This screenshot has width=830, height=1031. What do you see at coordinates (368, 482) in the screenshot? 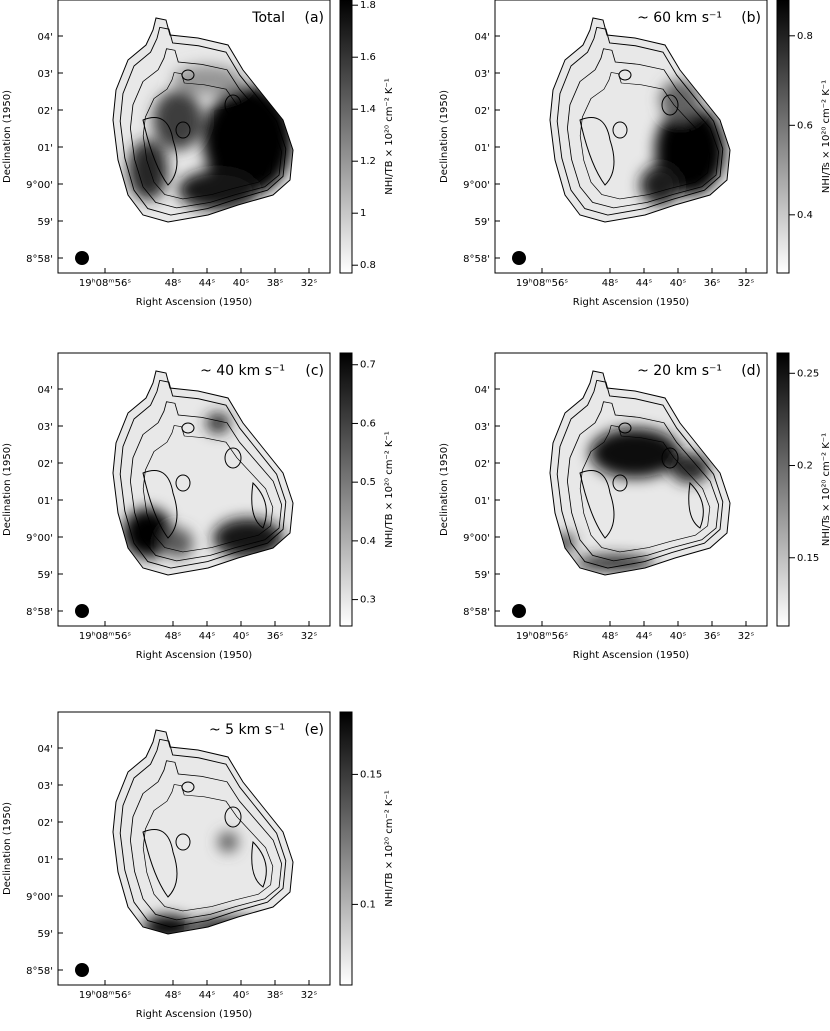
I see `colorbar-tick-label: 0.5` at bounding box center [368, 482].